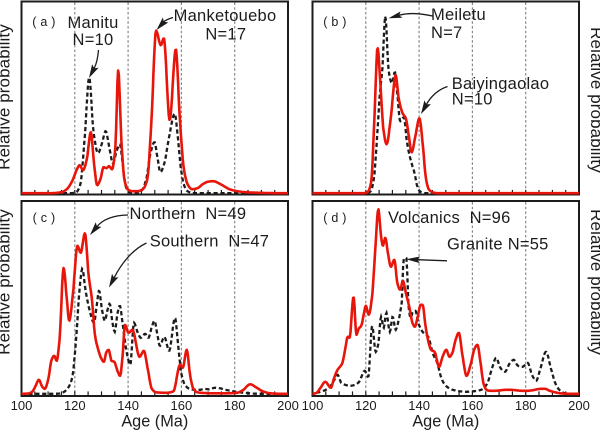  What do you see at coordinates (43, 22) in the screenshot?
I see `svg-text: ( a )` at bounding box center [43, 22].